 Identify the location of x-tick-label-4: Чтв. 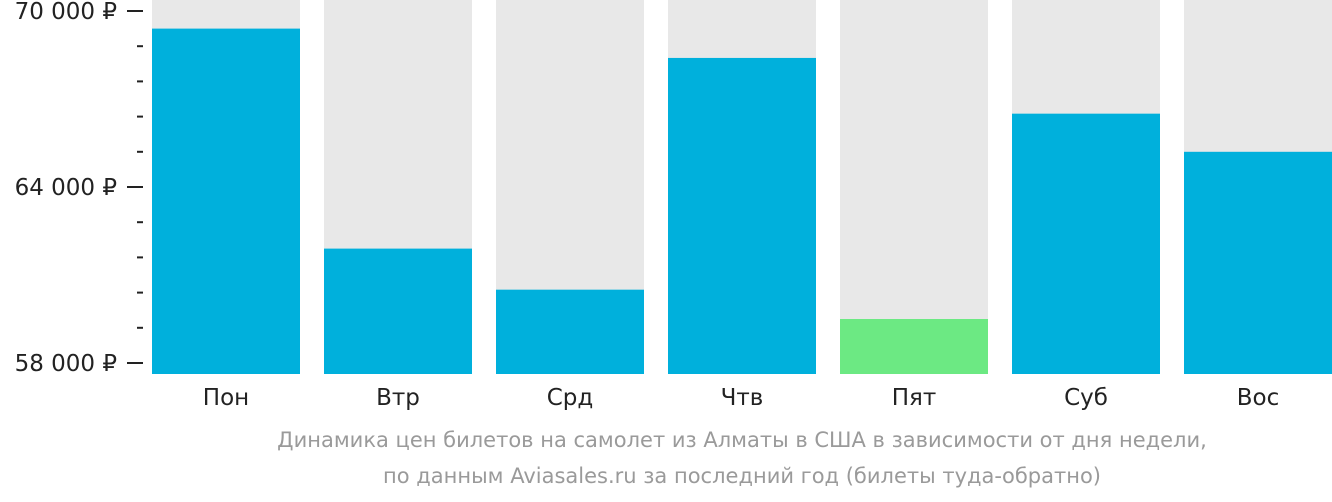
(742, 398).